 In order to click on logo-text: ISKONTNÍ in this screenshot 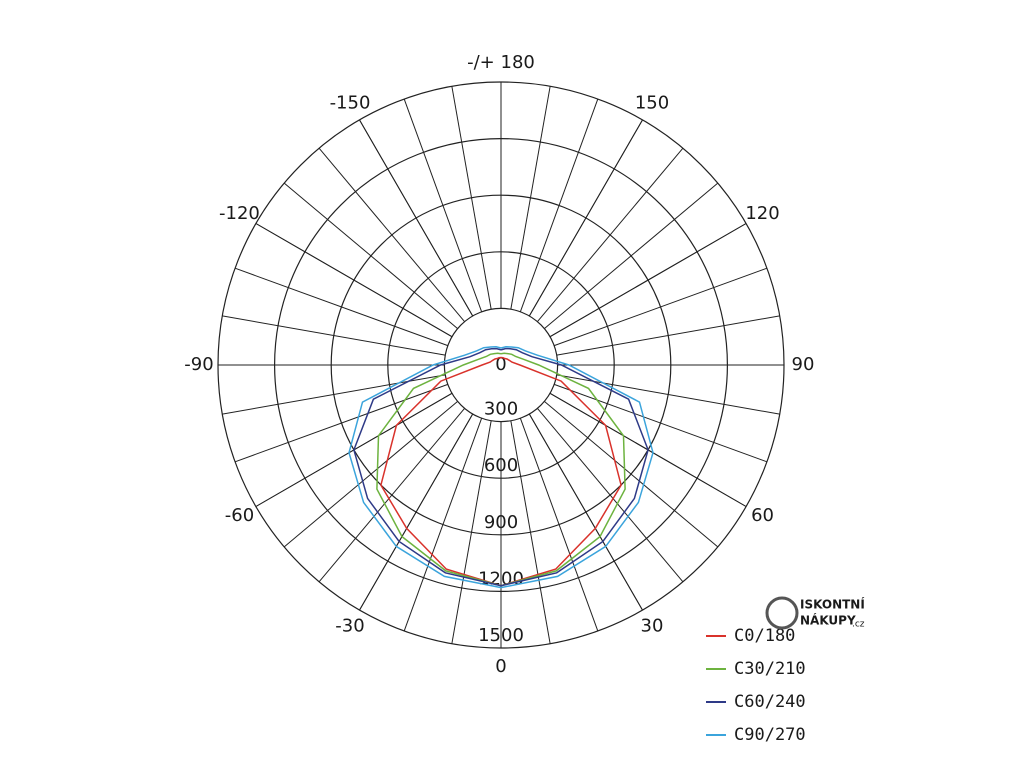, I will do `click(832, 604)`.